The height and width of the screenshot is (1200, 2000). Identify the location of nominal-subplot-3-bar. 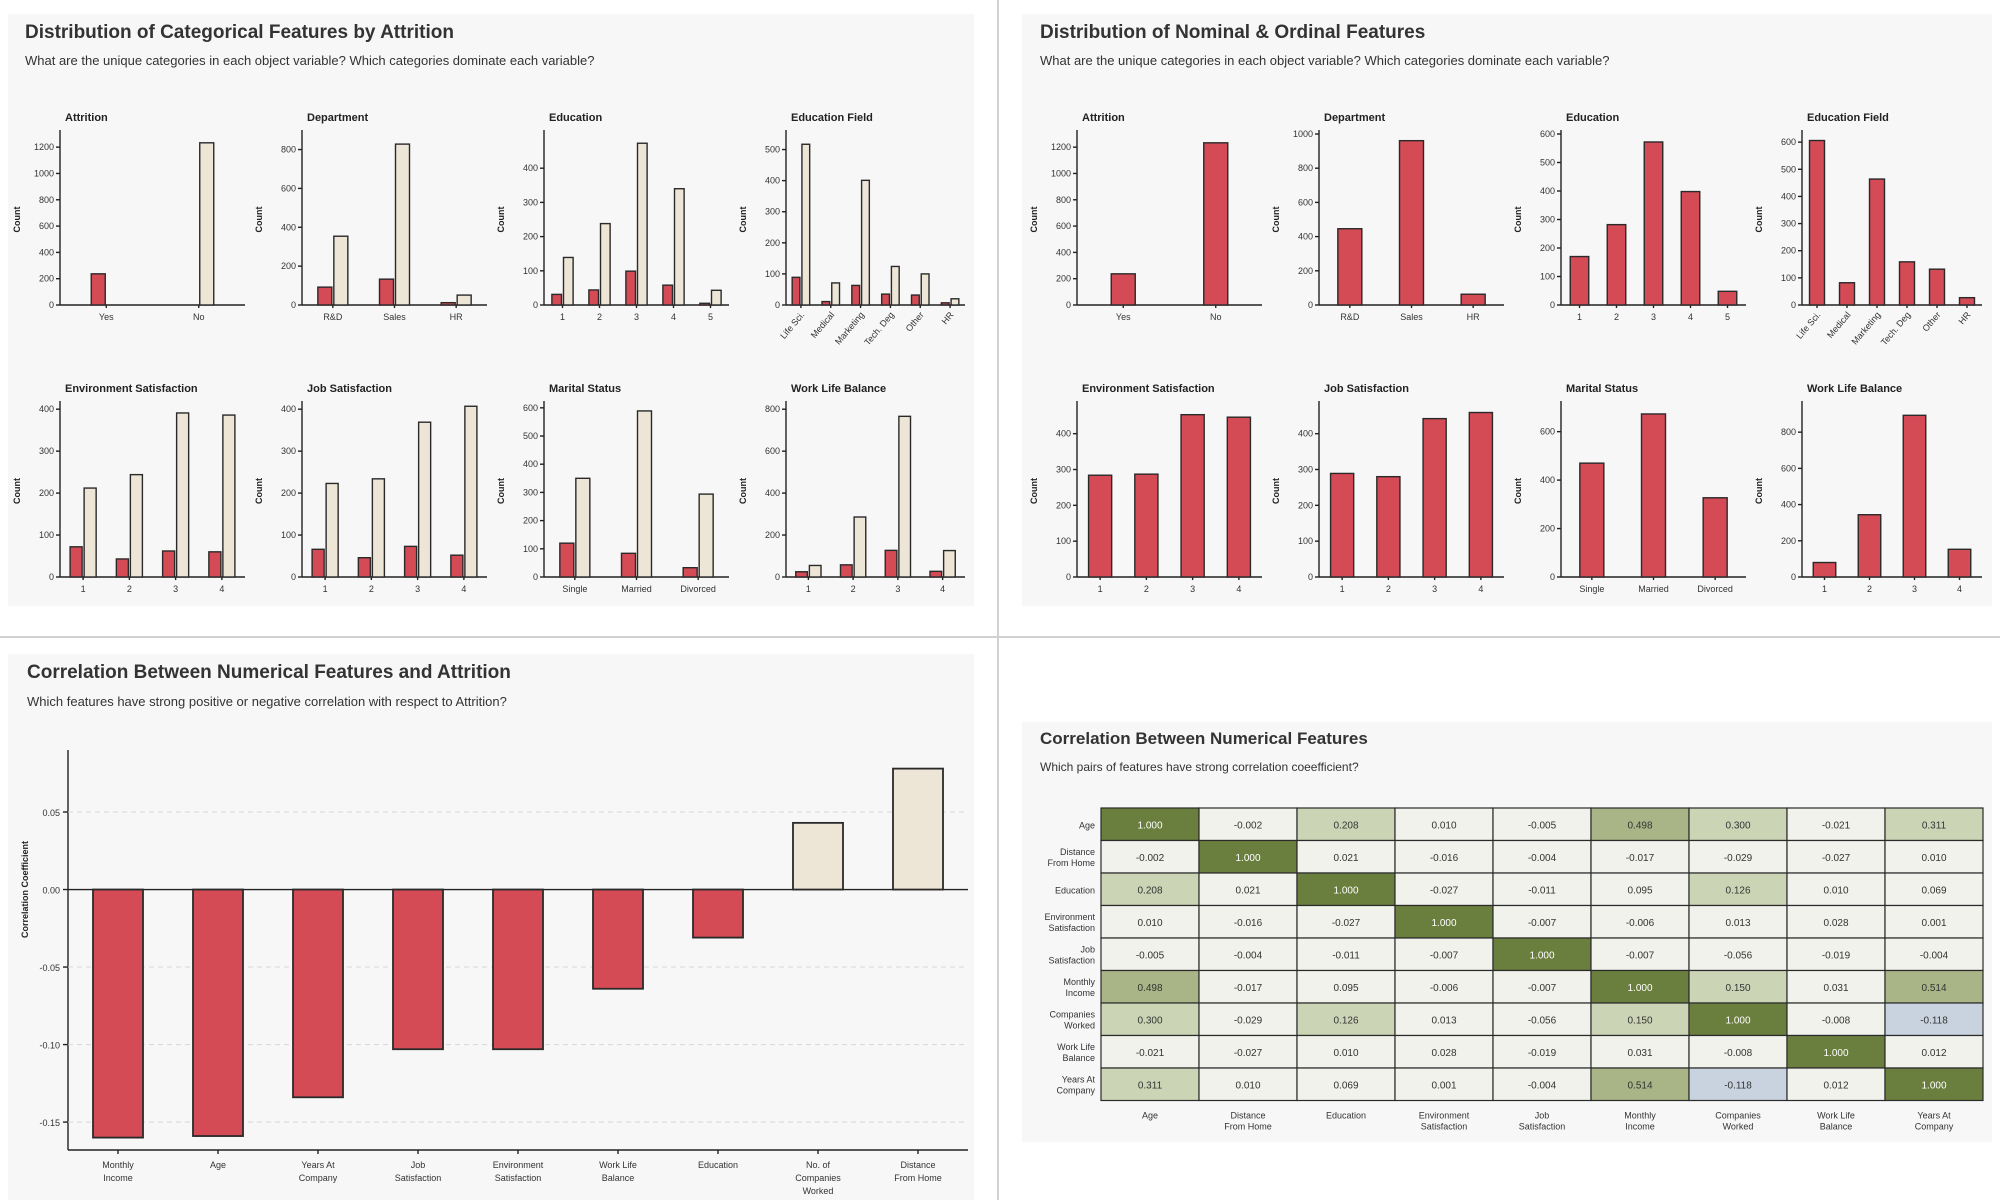
(1817, 222).